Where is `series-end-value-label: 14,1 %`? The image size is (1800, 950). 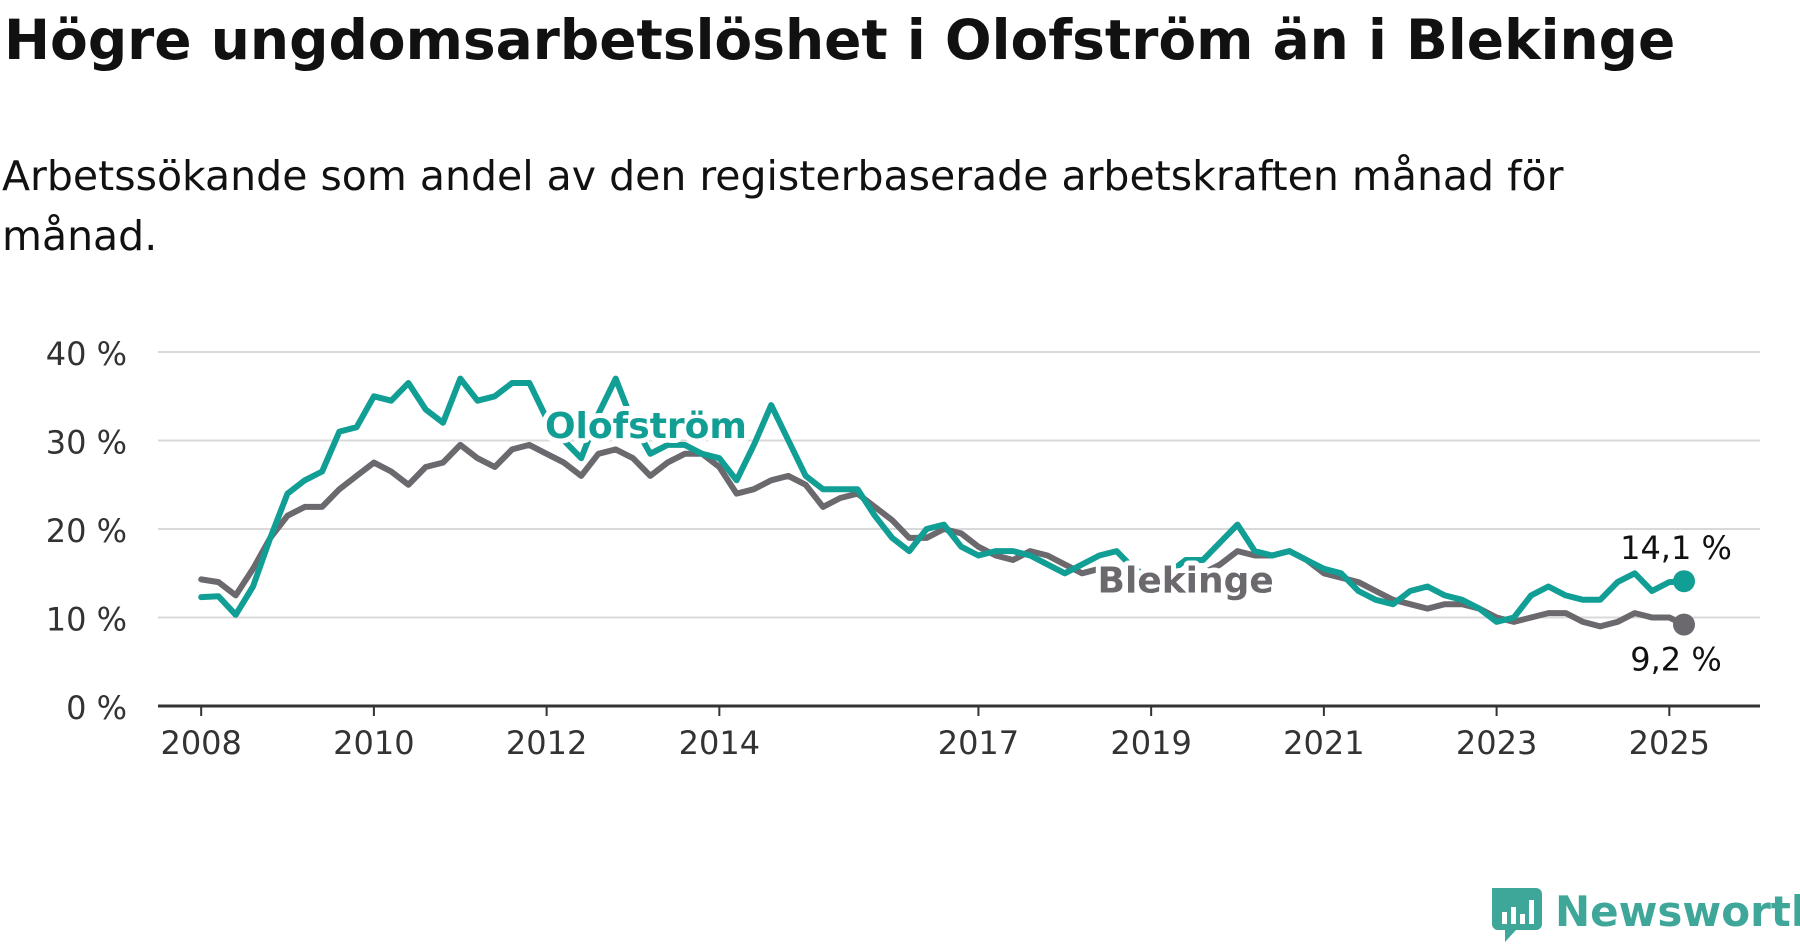
series-end-value-label: 14,1 % is located at coordinates (1676, 548).